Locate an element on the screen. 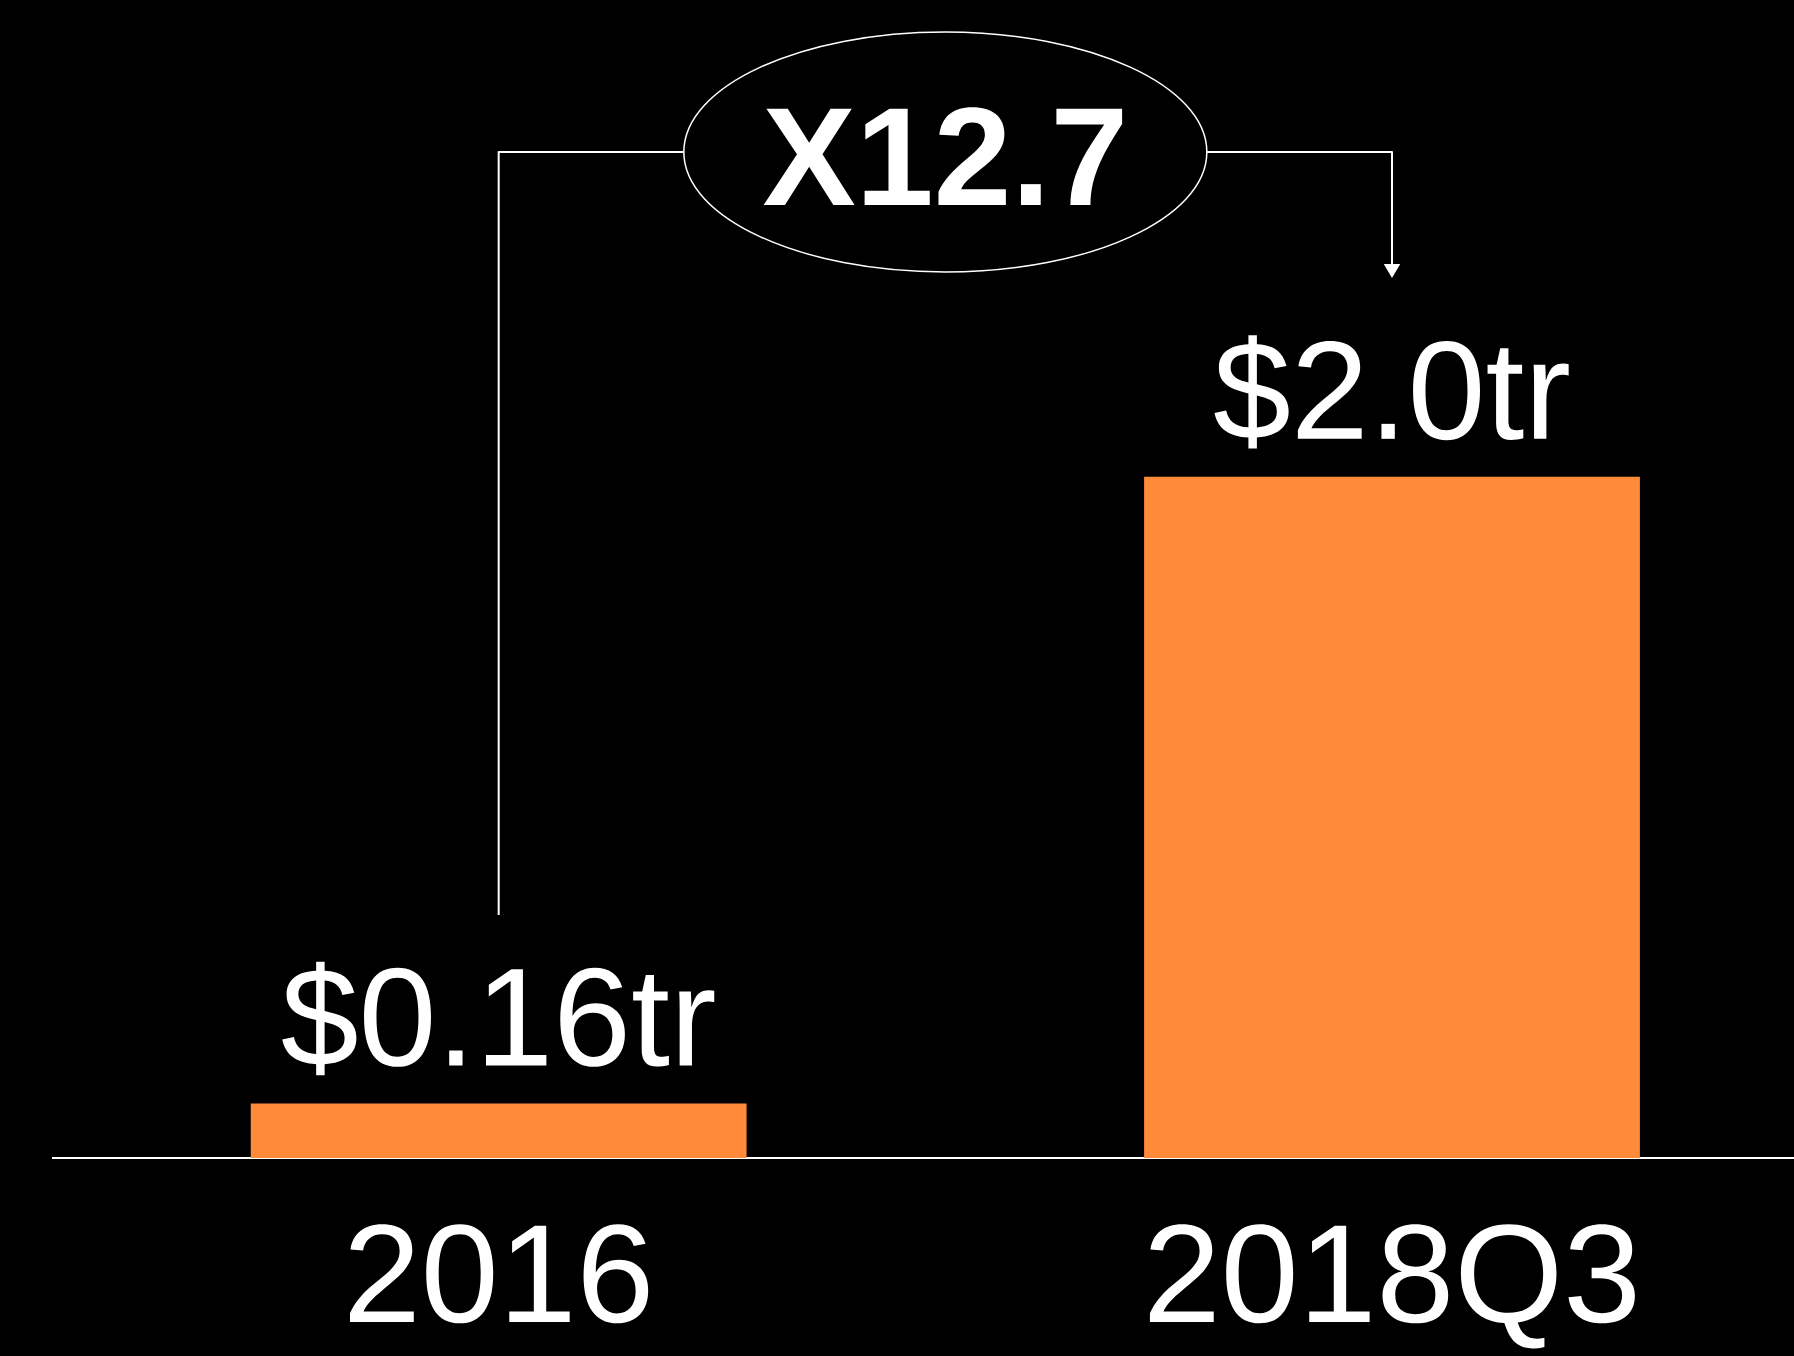 Image resolution: width=1794 pixels, height=1356 pixels. x-tick-label: 2018Q3 is located at coordinates (1392, 1286).